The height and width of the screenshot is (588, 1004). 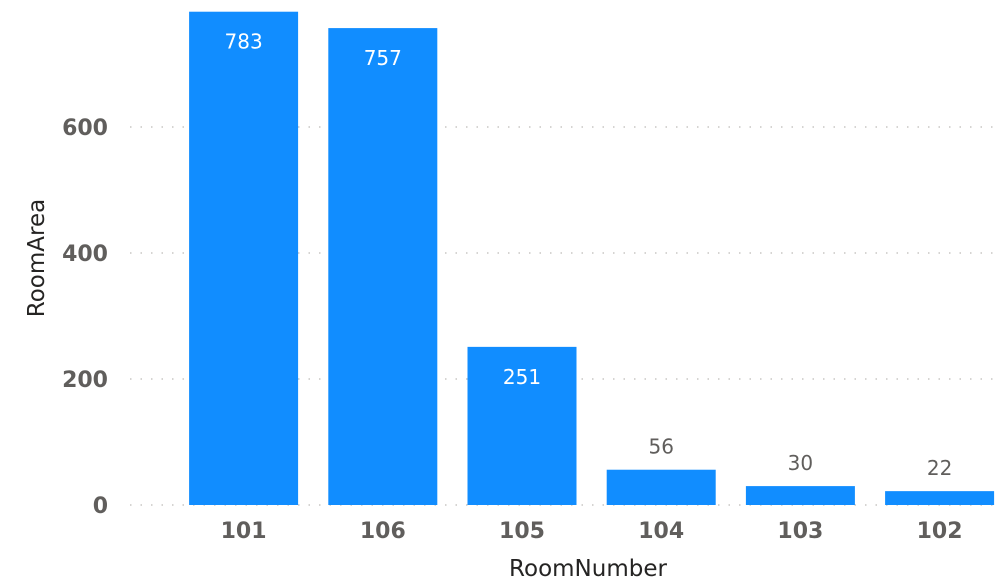 What do you see at coordinates (800, 463) in the screenshot?
I see `data-label-103: 30` at bounding box center [800, 463].